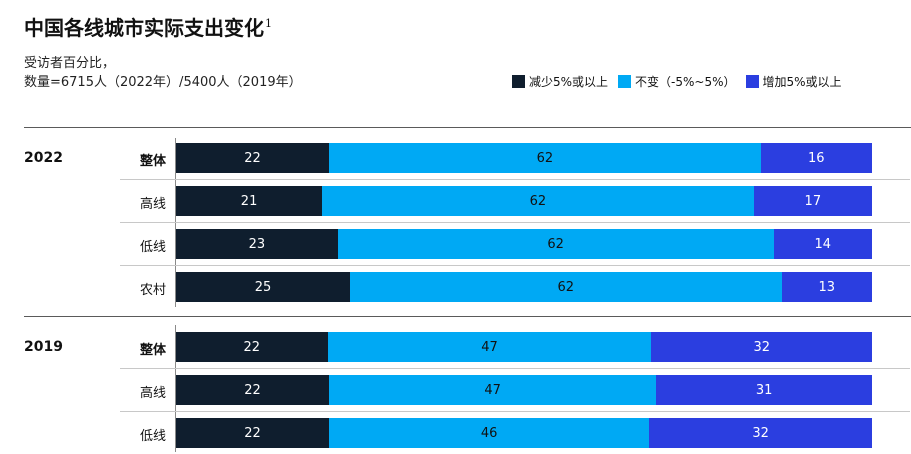  Describe the element at coordinates (518, 81) in the screenshot. I see `legend-swatch-decrease` at that location.